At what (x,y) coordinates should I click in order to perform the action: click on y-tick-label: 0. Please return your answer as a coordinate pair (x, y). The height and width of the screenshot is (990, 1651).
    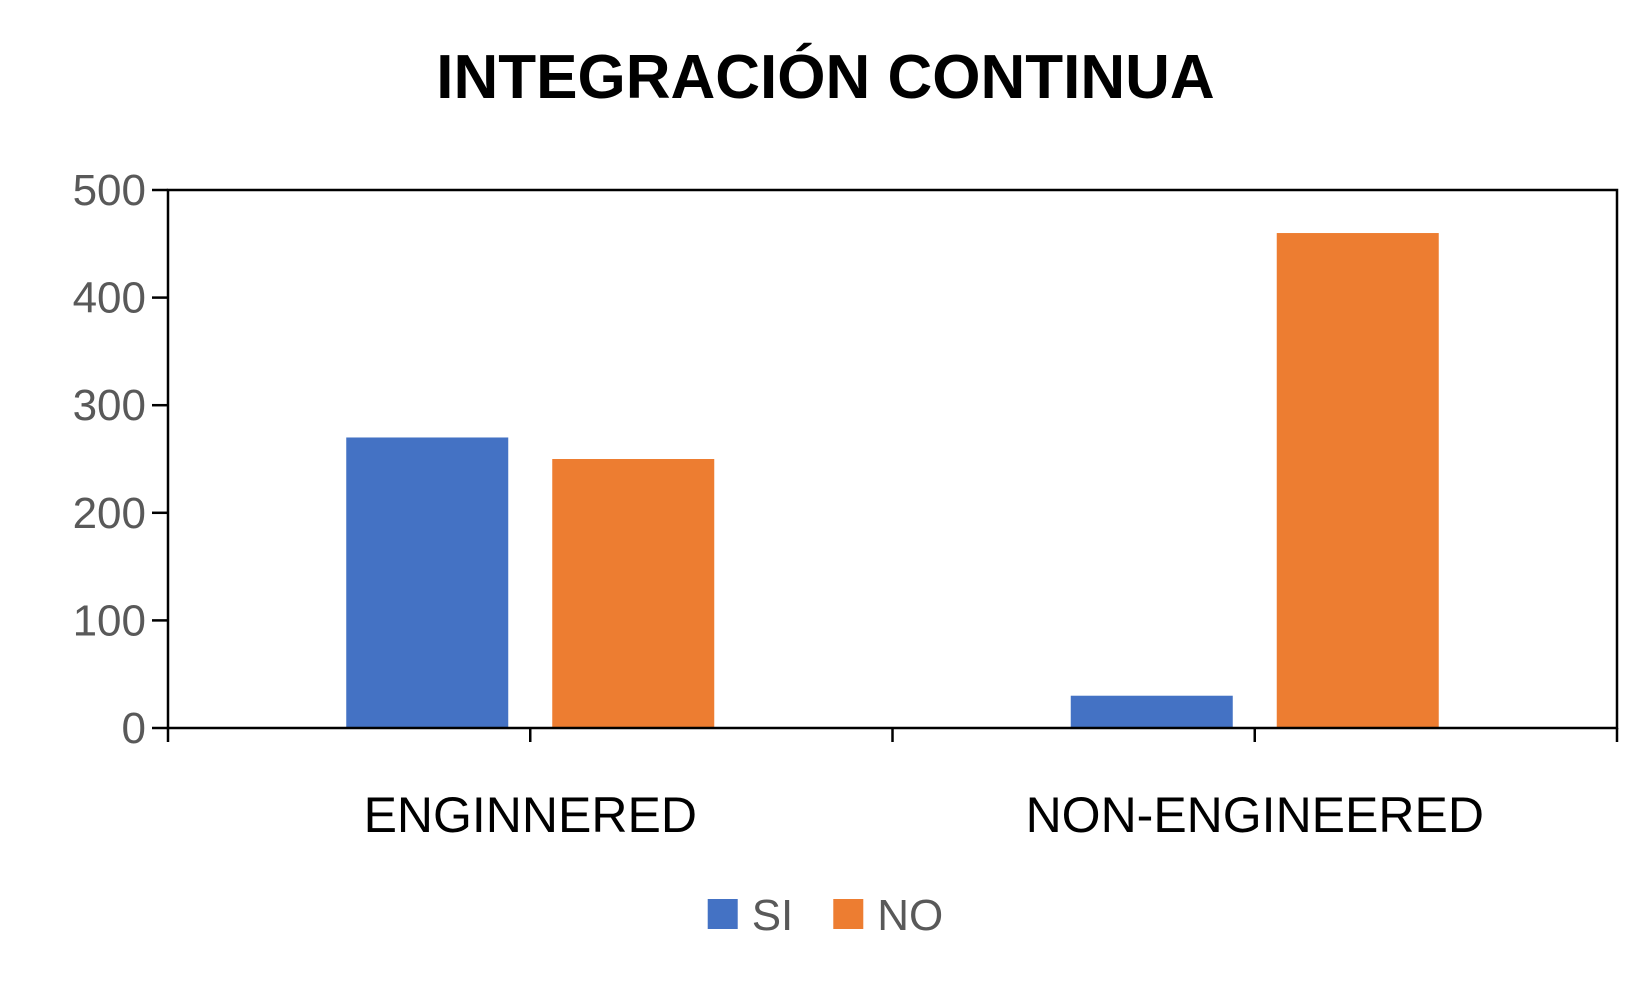
    Looking at the image, I should click on (134, 728).